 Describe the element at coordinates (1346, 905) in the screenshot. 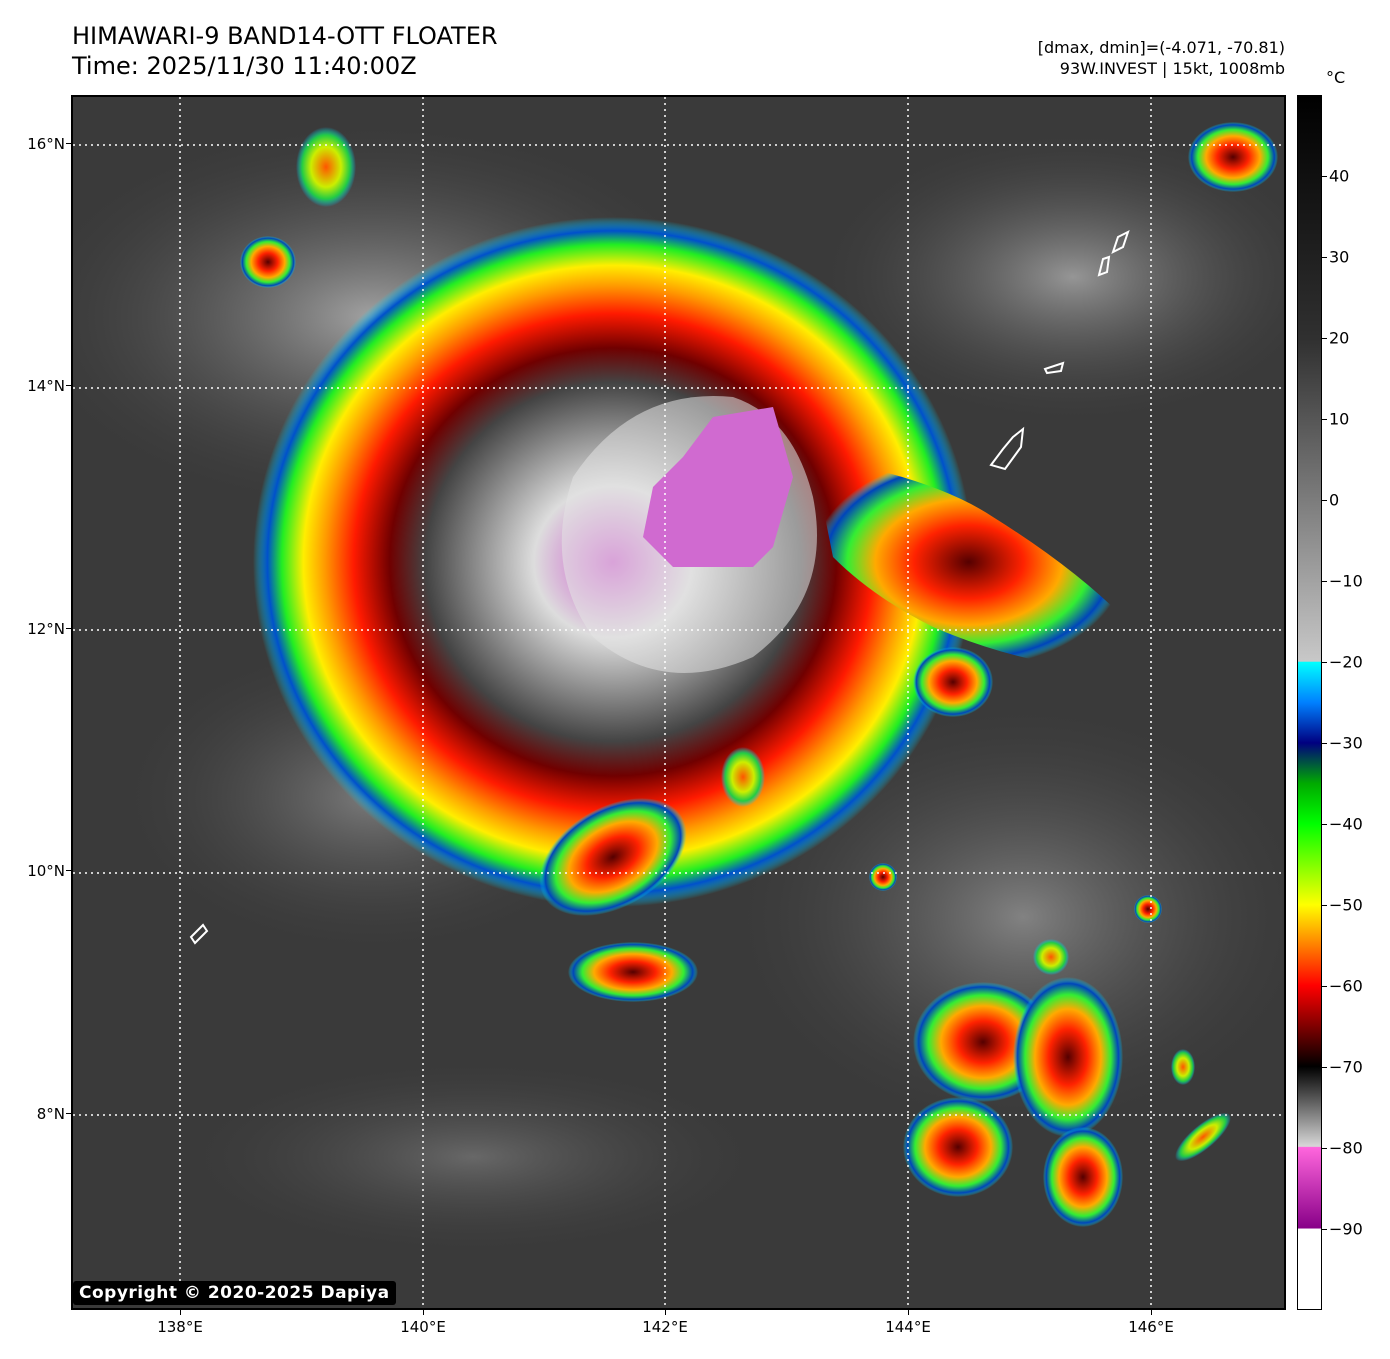

I see `colorbar-tick: −50` at that location.